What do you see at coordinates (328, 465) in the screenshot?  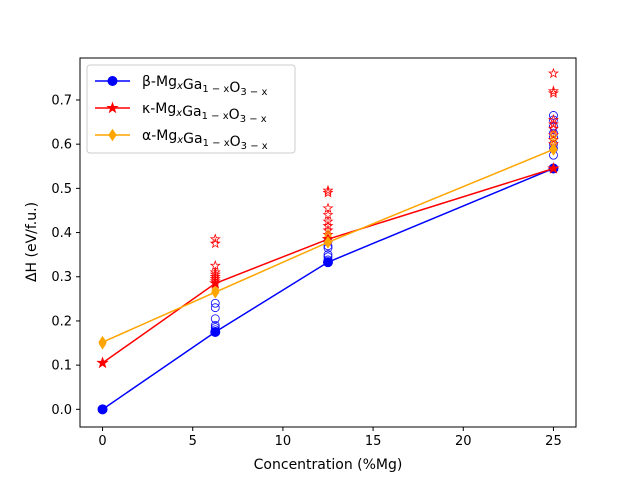 I see `x-axis-label: Concentration (%Mg)` at bounding box center [328, 465].